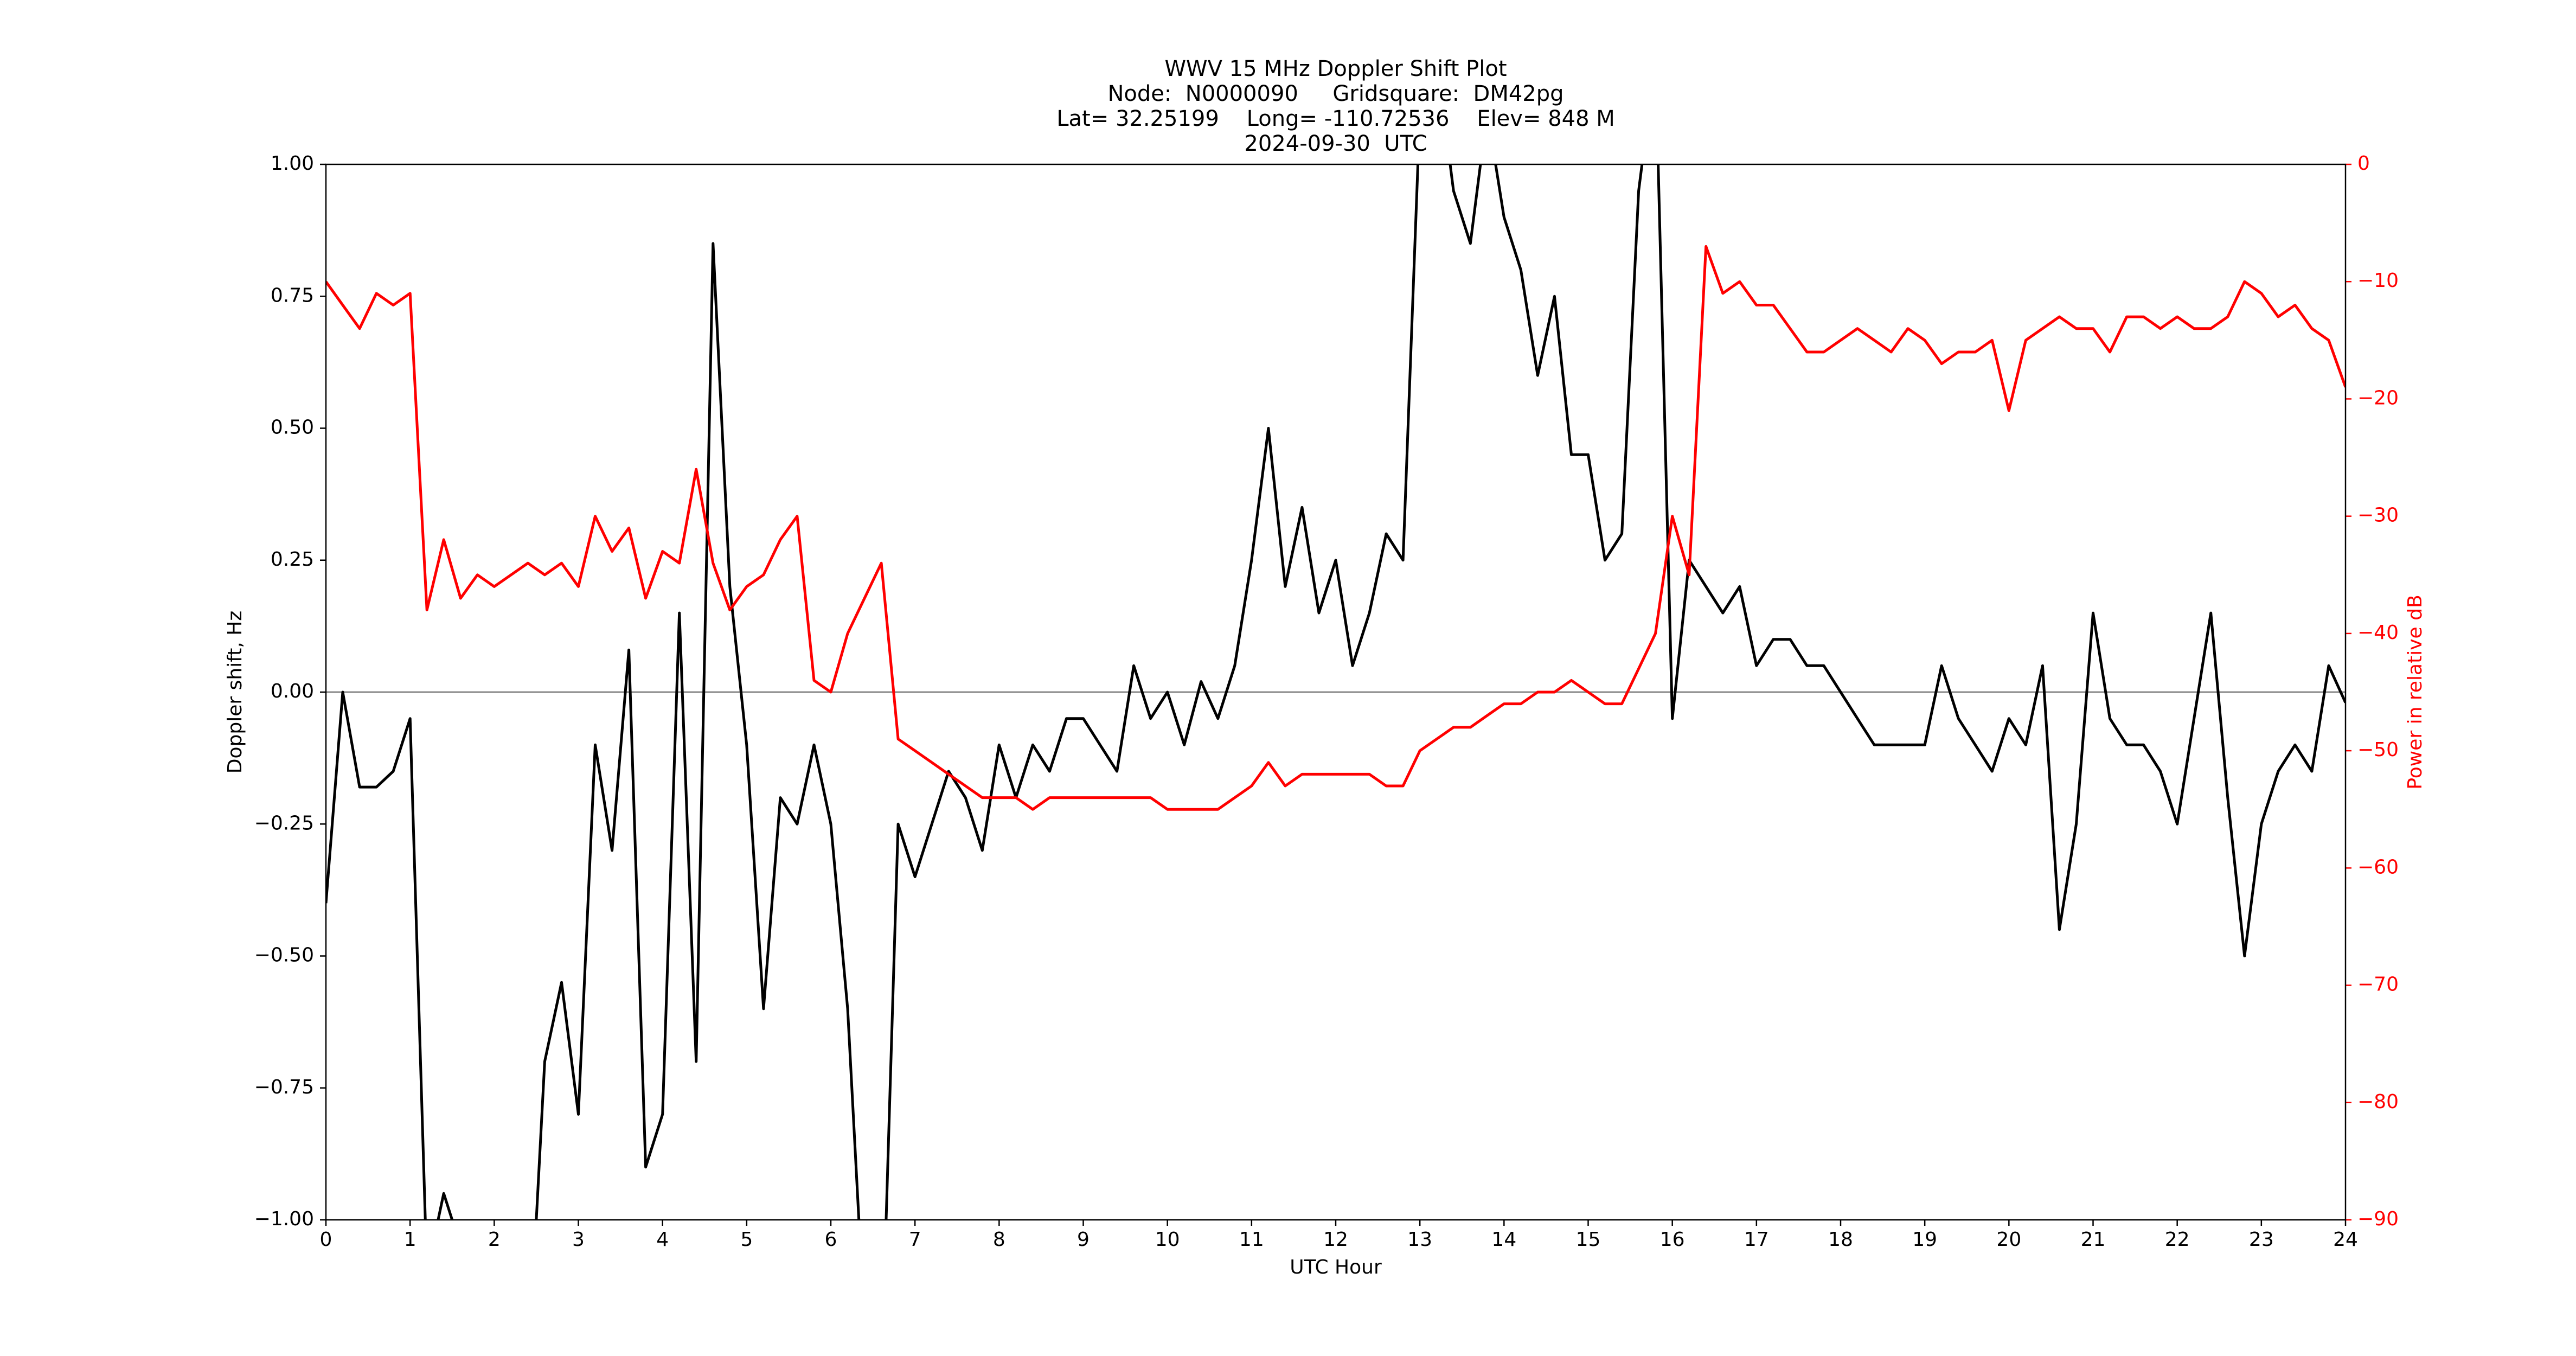 This screenshot has height=1356, width=2576. What do you see at coordinates (1419, 1240) in the screenshot?
I see `x-tick-label: 13` at bounding box center [1419, 1240].